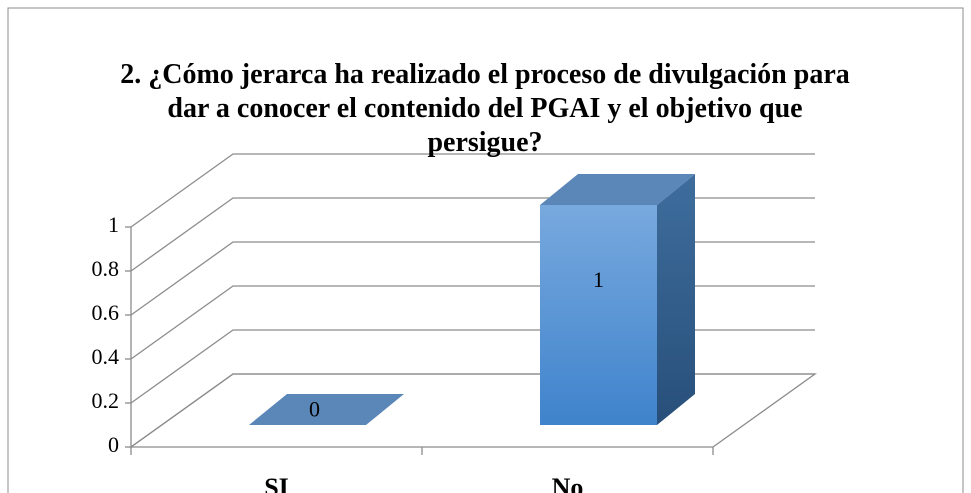  Describe the element at coordinates (676, 299) in the screenshot. I see `bar-side` at that location.